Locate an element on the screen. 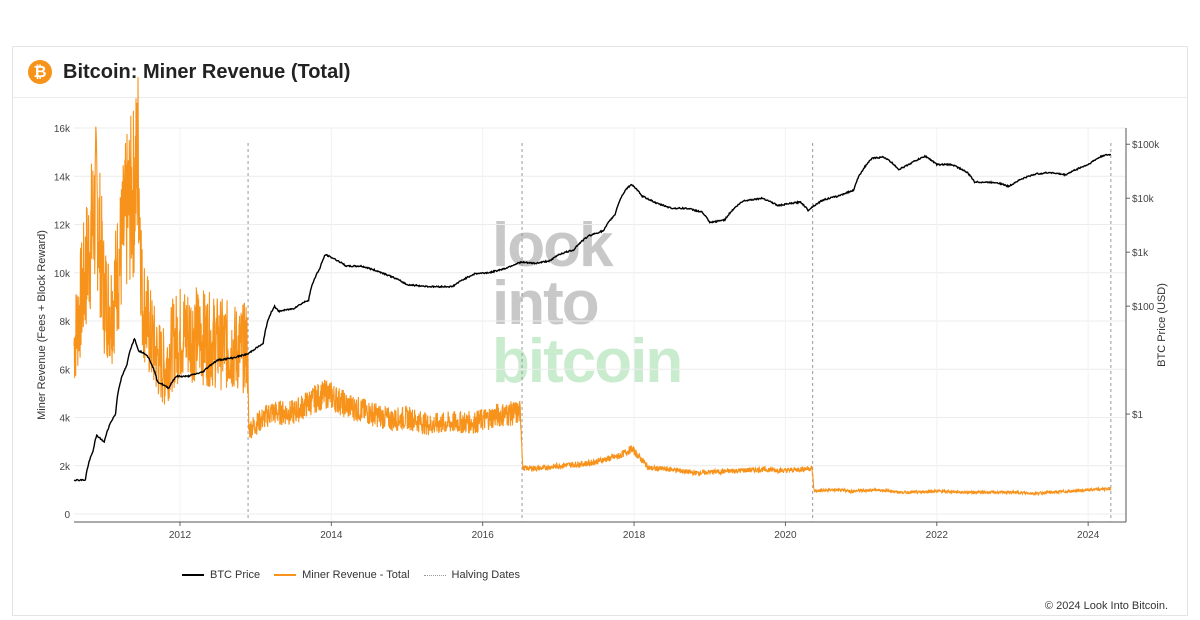  copyright-credit: © 2024 Look Into Bitcoin. is located at coordinates (1106, 606).